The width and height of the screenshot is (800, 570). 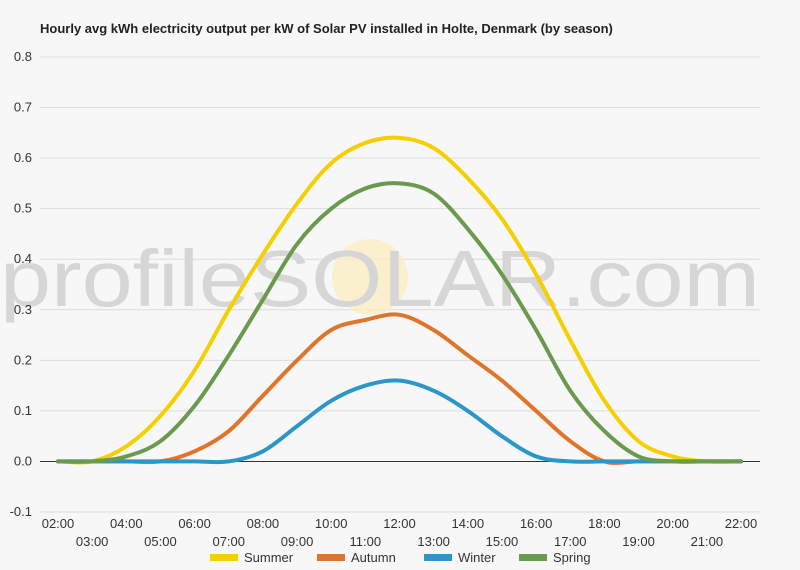 I want to click on legend-label-spring: Spring, so click(x=572, y=557).